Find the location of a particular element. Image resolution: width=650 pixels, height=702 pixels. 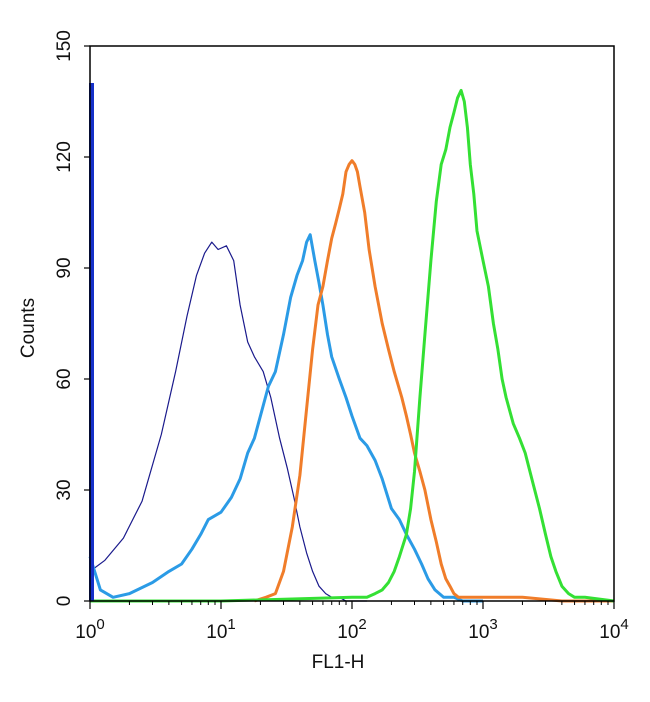

y-axis-label: Counts is located at coordinates (28, 328).